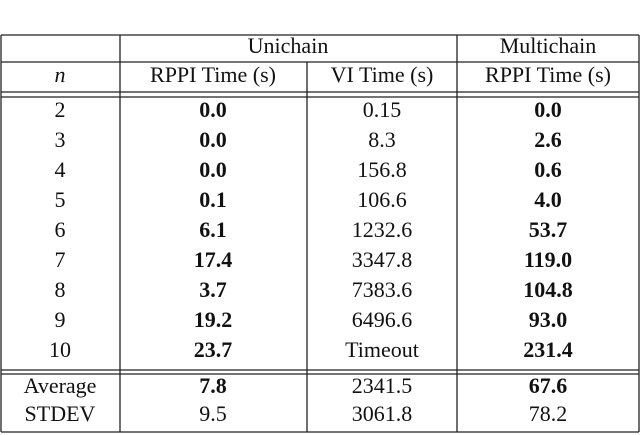 The height and width of the screenshot is (435, 640). I want to click on row-label: Average, so click(60, 385).